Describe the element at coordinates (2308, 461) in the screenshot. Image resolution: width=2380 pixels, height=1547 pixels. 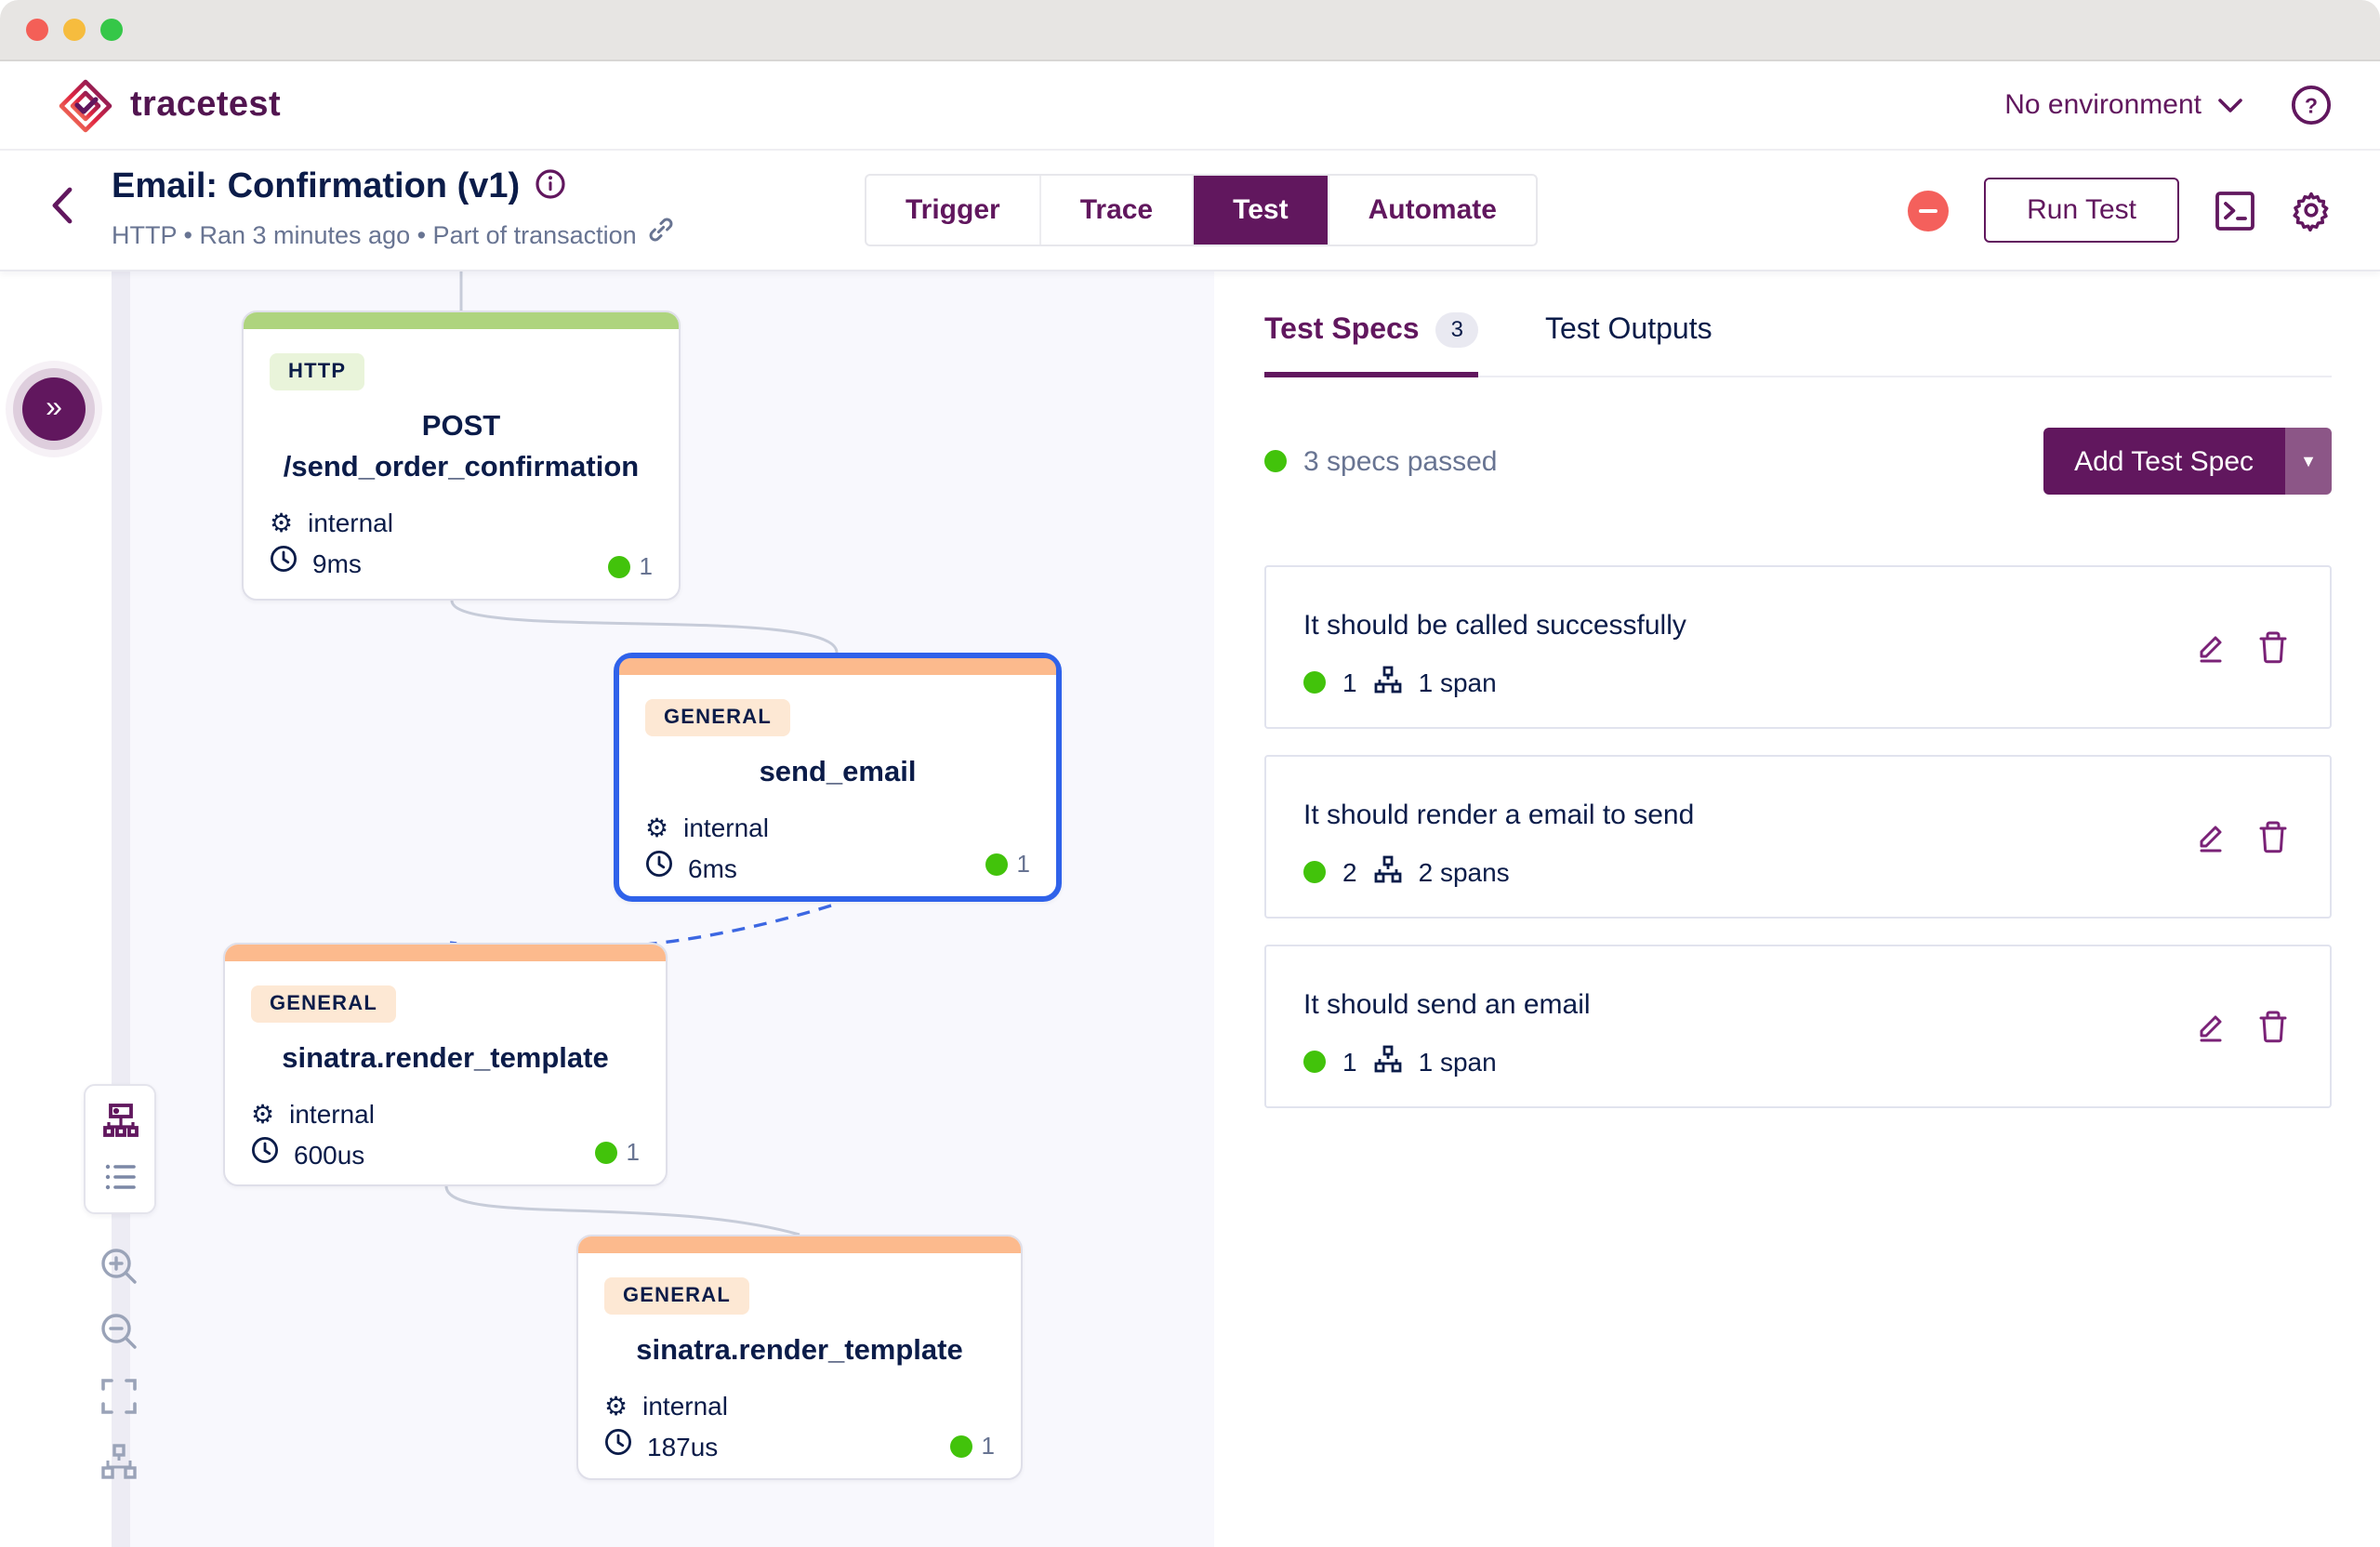
I see `add-test-spec-dropdown-caret: ▼` at that location.